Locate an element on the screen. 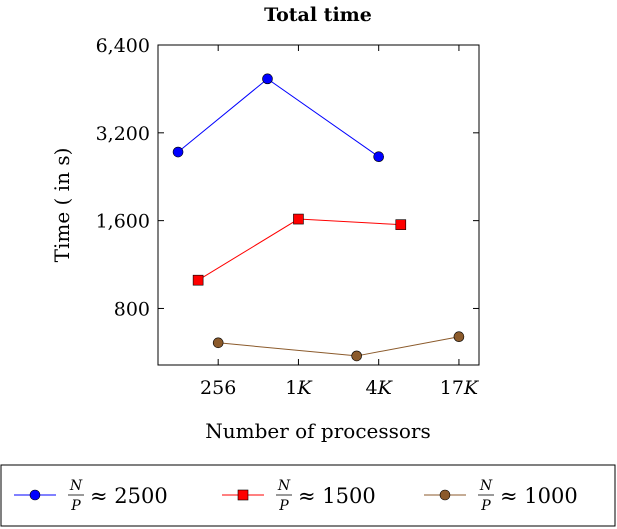  y-tick-label: 1,600 is located at coordinates (123, 222).